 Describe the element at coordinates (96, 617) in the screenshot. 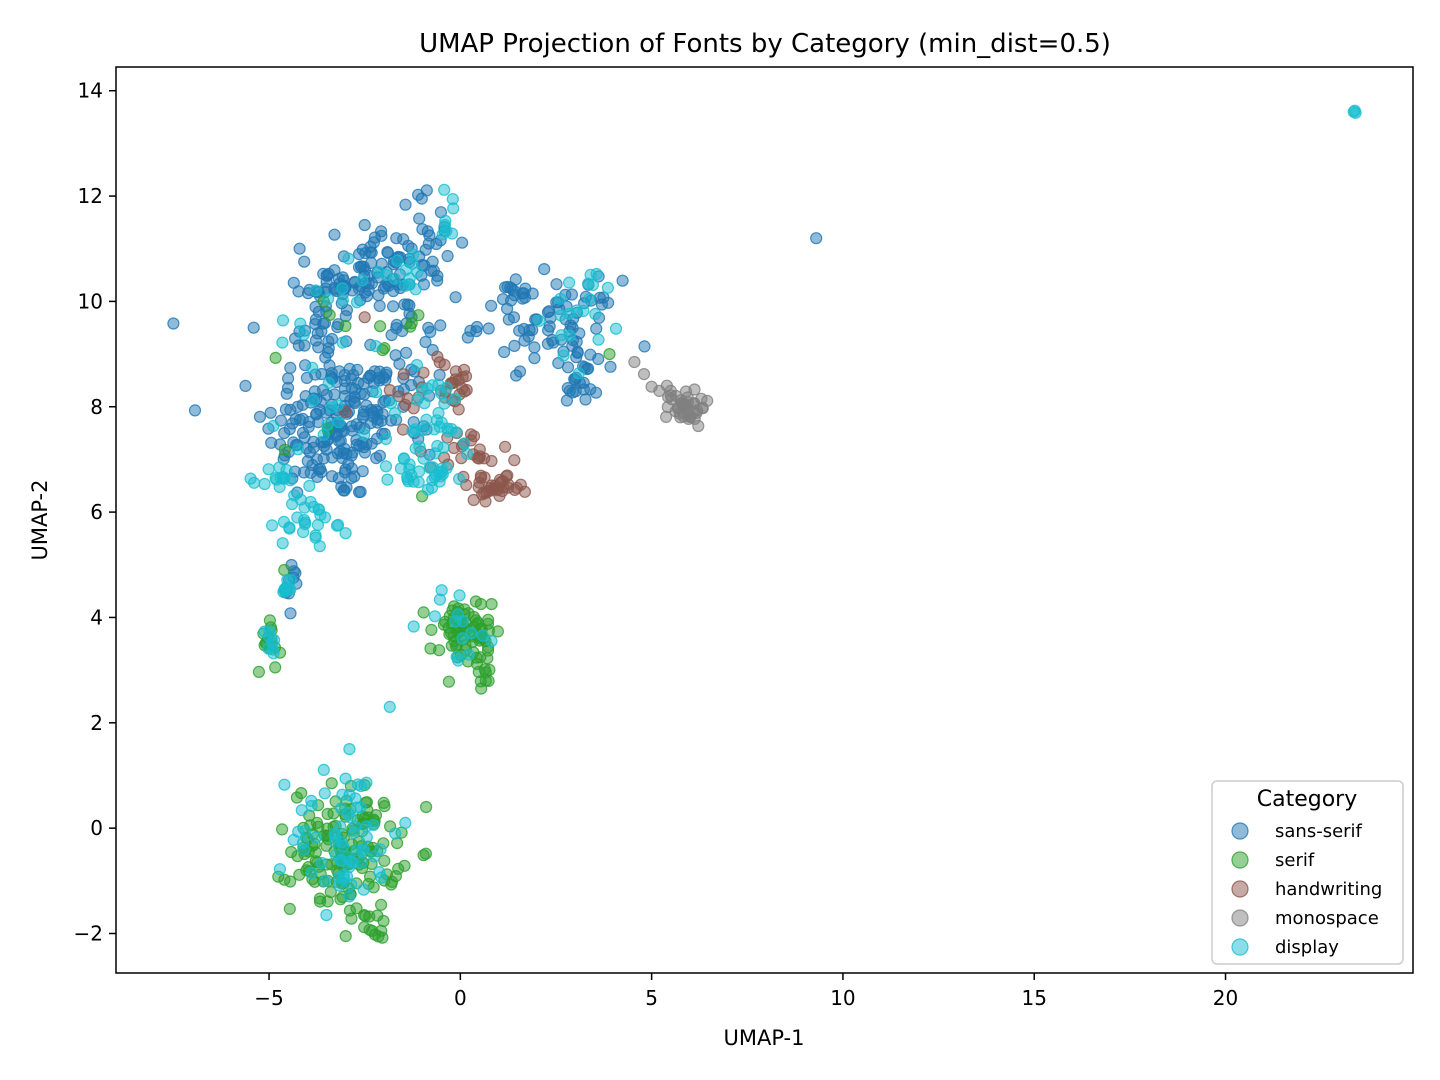

I see `y-tick-label: 4` at that location.